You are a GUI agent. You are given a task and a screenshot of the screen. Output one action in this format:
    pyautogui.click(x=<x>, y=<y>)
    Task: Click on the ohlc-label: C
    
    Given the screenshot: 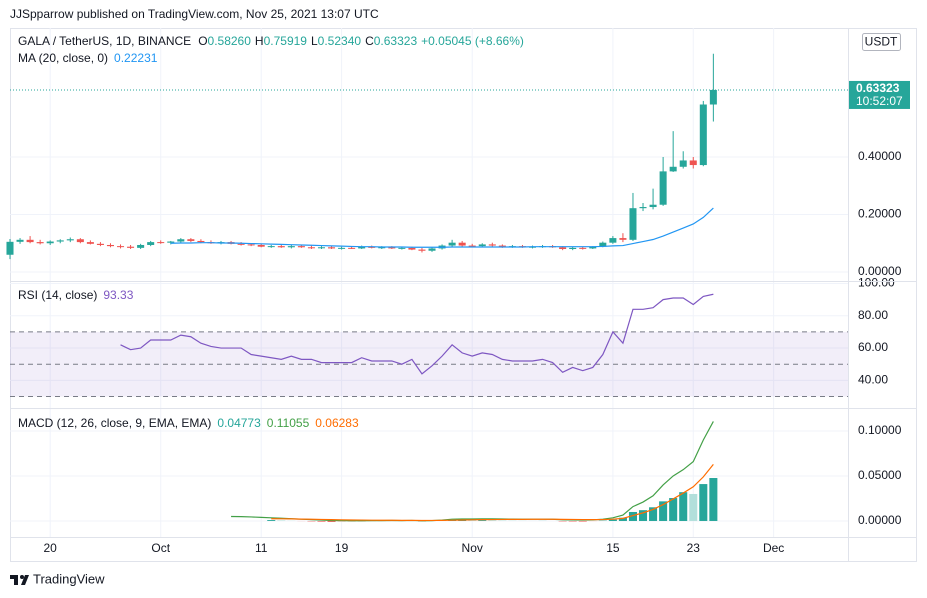 What is the action you would take?
    pyautogui.click(x=369, y=41)
    